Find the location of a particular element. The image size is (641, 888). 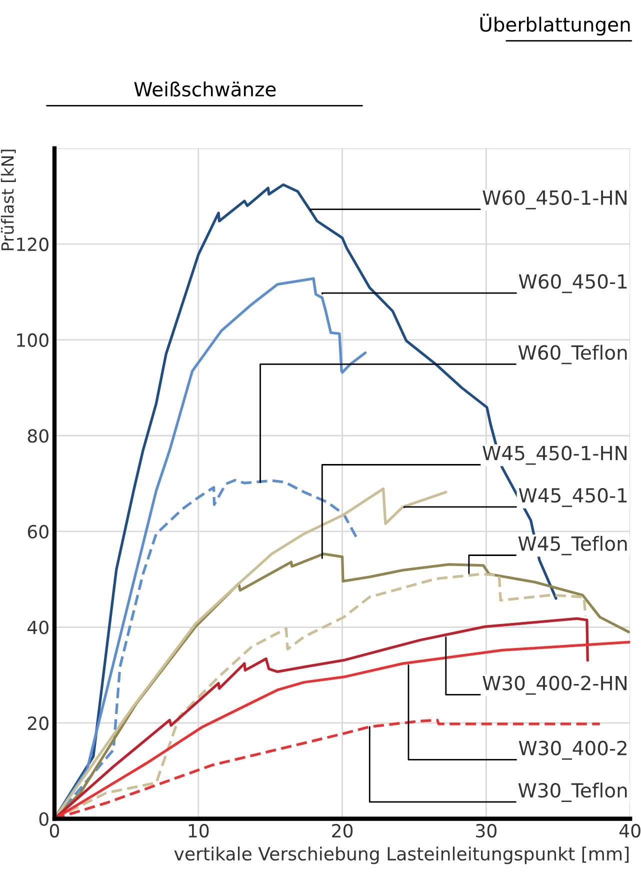

x-tick-label: 40 is located at coordinates (630, 831).